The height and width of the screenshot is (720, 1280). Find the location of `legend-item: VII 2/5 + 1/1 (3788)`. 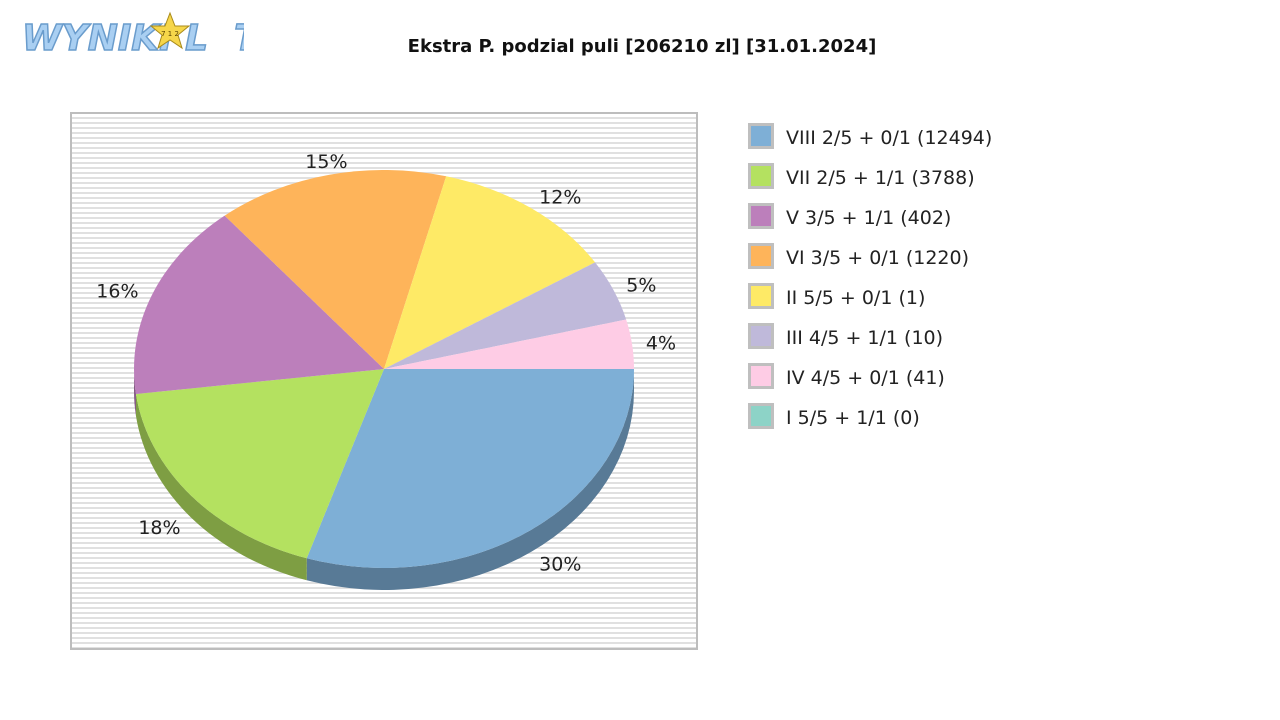

legend-item: VII 2/5 + 1/1 (3788) is located at coordinates (870, 182).